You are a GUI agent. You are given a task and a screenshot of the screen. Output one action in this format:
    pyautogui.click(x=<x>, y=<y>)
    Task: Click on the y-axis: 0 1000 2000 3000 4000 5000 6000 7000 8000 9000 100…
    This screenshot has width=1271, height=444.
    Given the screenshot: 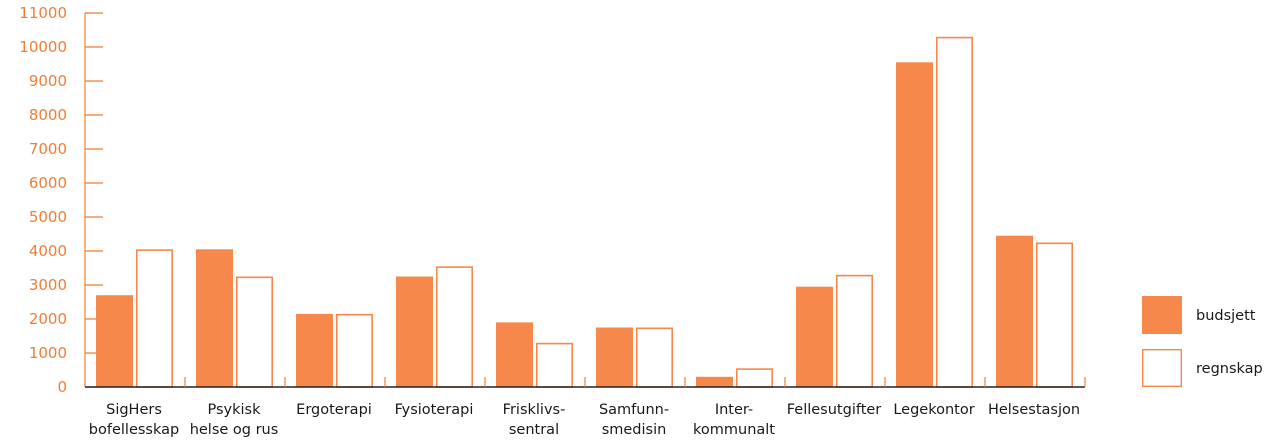 What is the action you would take?
    pyautogui.click(x=61, y=200)
    